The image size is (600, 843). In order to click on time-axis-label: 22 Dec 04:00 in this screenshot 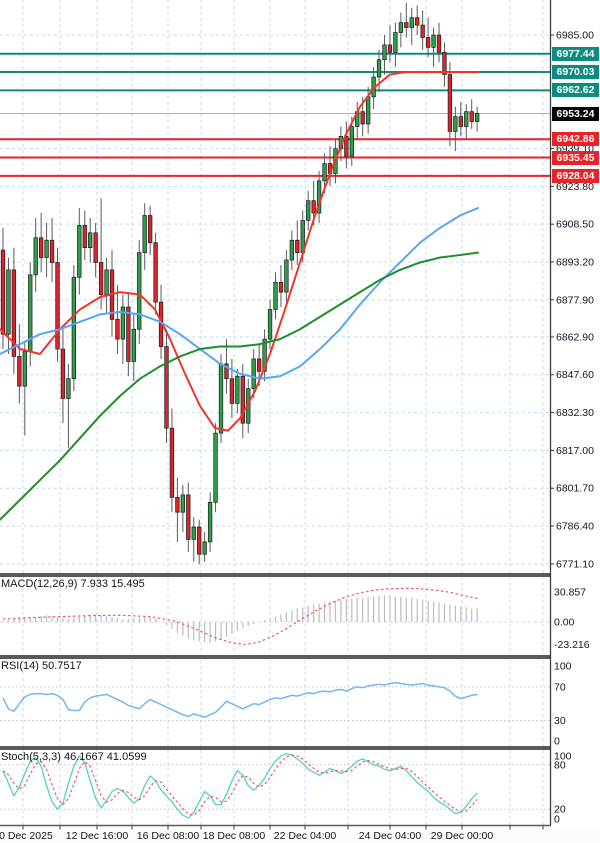, I will do `click(305, 836)`.